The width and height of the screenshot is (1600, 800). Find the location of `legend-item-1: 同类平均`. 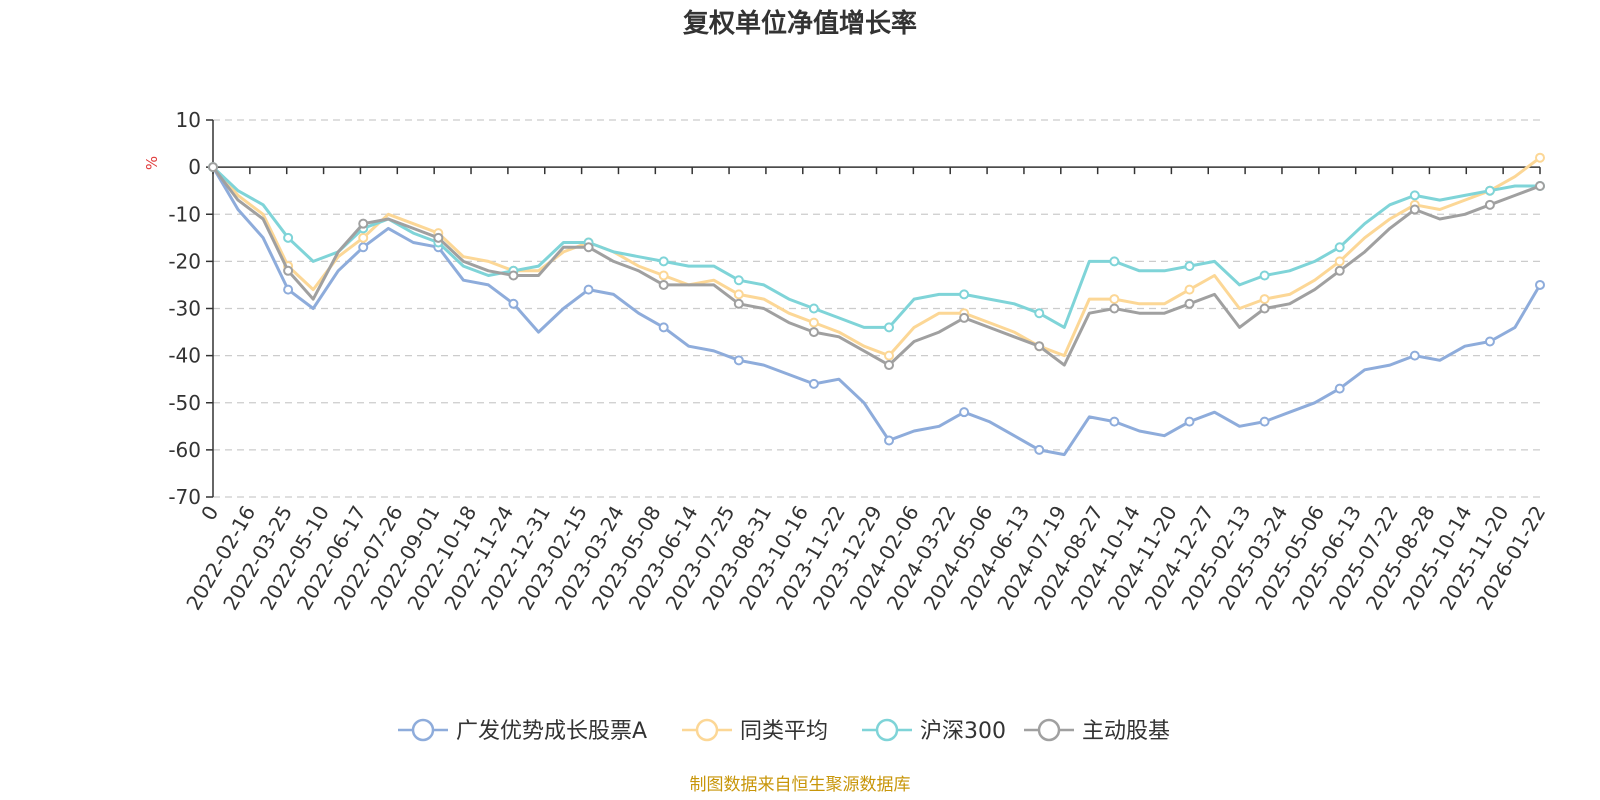

legend-item-1: 同类平均 is located at coordinates (755, 731).